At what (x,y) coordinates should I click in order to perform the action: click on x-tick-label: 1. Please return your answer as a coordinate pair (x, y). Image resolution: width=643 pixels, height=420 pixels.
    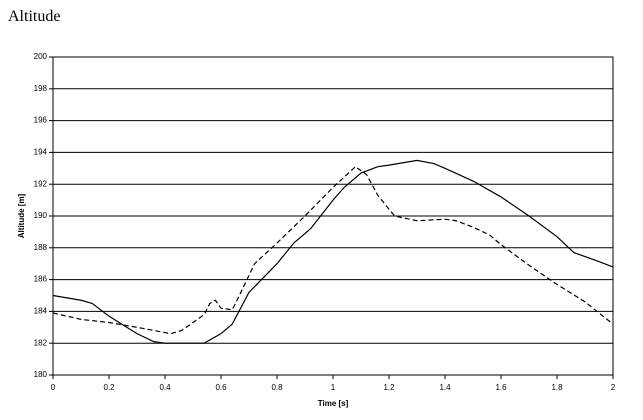
    Looking at the image, I should click on (333, 387).